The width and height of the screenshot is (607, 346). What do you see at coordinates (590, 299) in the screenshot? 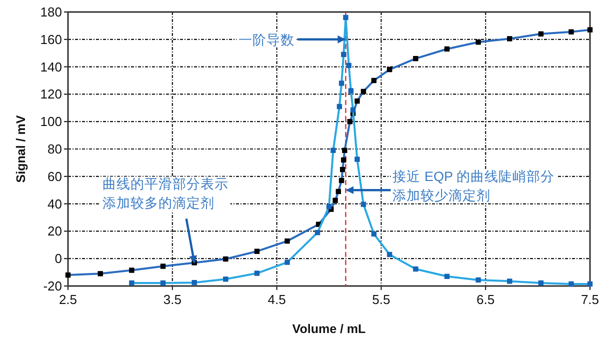
I see `x-tick-label: 7.5` at bounding box center [590, 299].